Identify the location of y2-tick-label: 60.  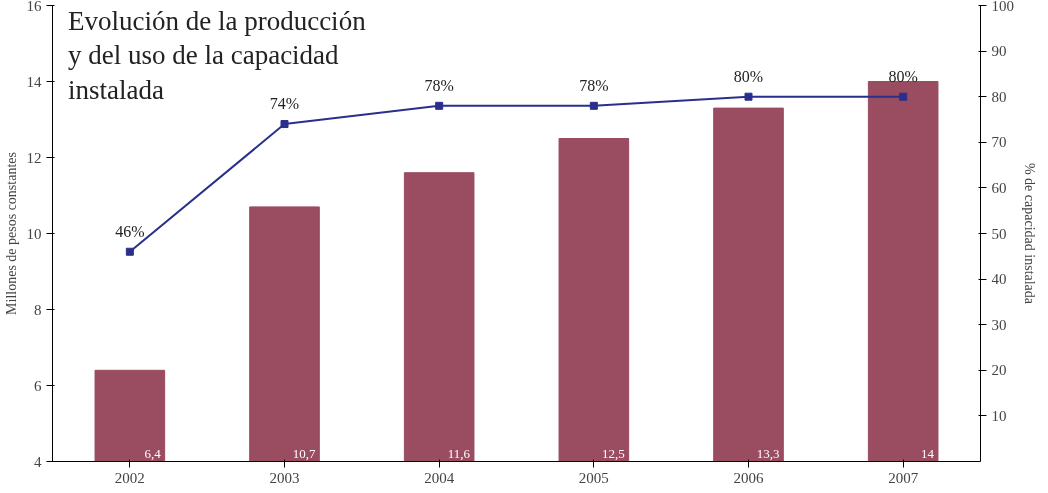
(999, 187).